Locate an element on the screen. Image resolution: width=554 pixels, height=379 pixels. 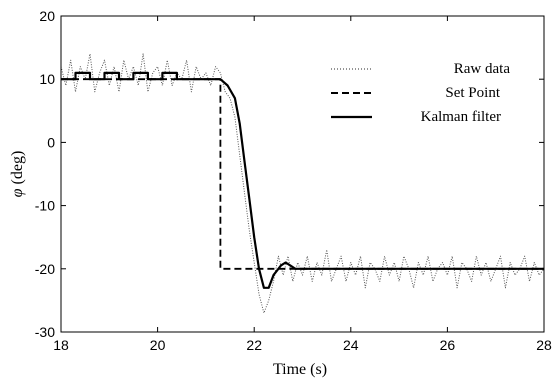
x-tick-label: 20 is located at coordinates (158, 345).